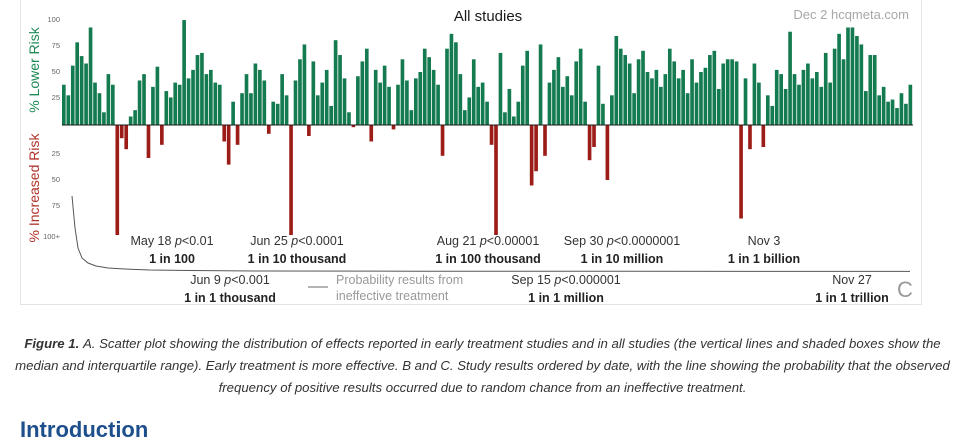 This screenshot has height=446, width=965. Describe the element at coordinates (764, 241) in the screenshot. I see `milestone-date-p: Nov 3` at that location.